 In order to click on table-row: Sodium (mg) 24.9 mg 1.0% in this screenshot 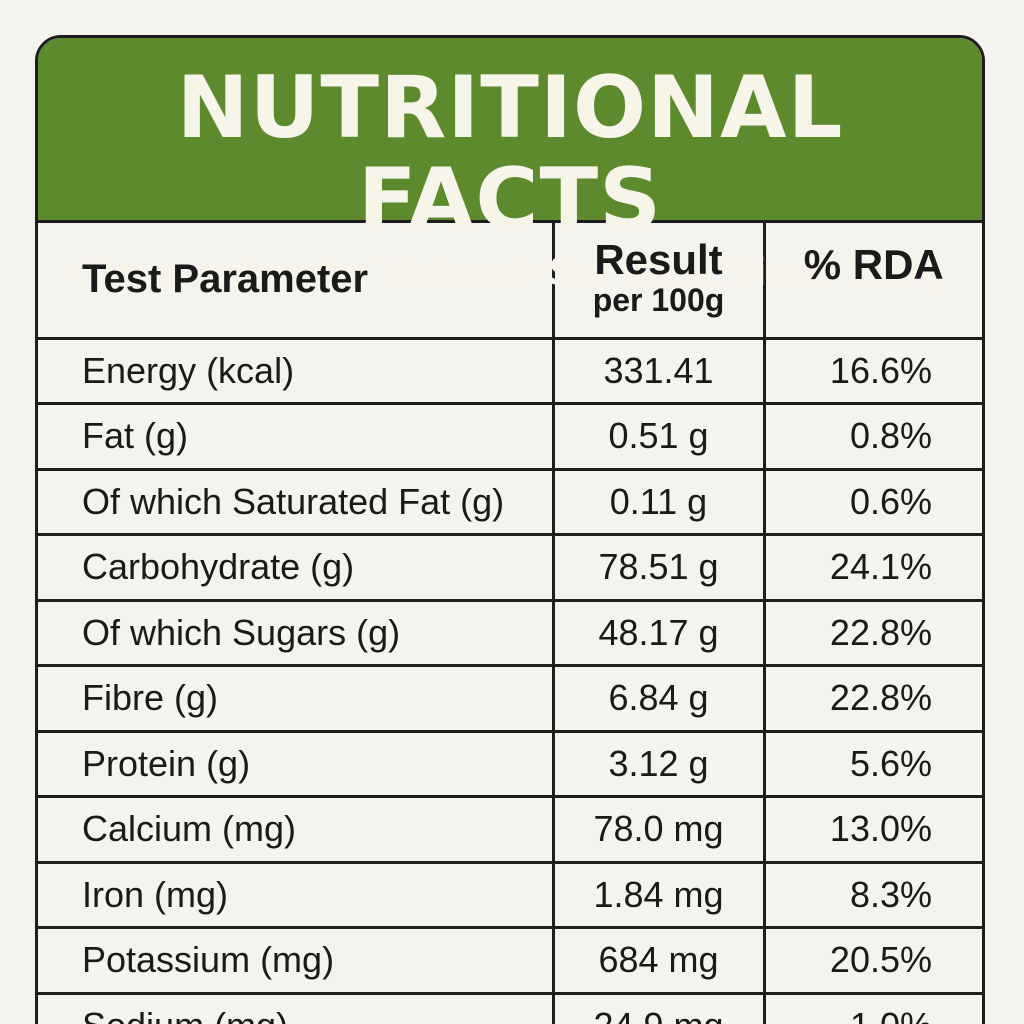, I will do `click(510, 1008)`.